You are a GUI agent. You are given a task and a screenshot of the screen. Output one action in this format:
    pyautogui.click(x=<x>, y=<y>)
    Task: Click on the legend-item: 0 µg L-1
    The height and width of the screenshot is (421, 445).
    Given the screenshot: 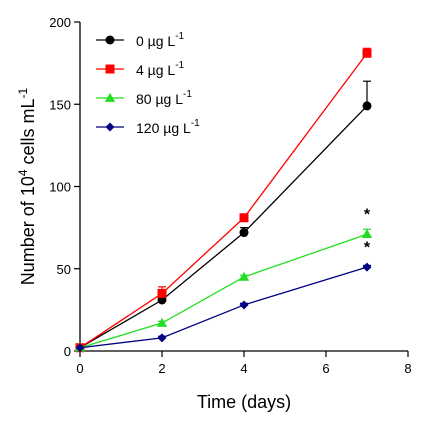 What is the action you would take?
    pyautogui.click(x=140, y=40)
    